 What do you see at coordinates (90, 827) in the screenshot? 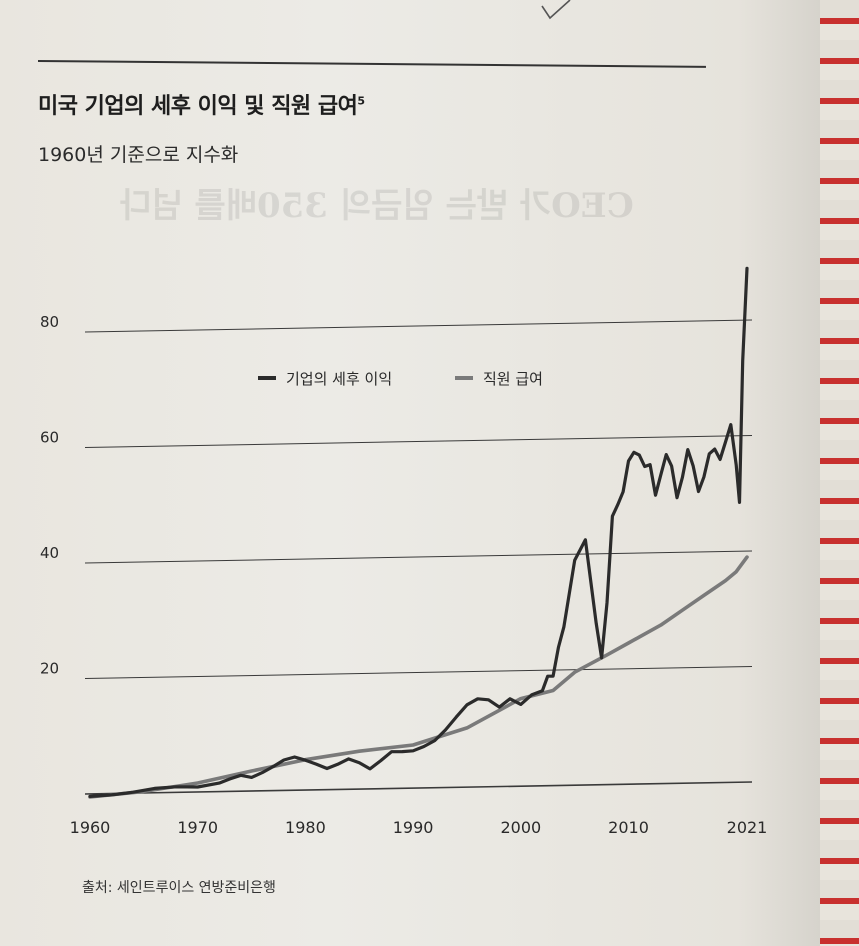
I see `x-tick-label-1960: 1960` at bounding box center [90, 827].